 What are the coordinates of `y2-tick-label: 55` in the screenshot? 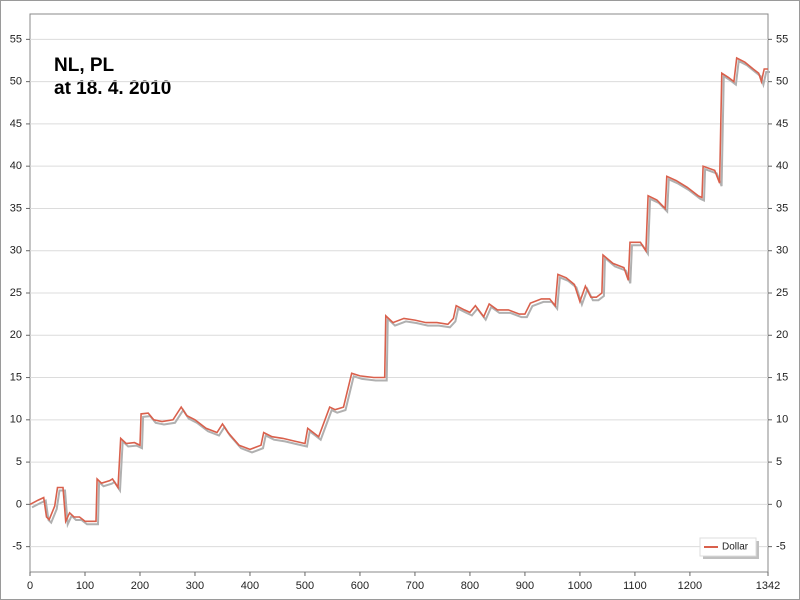 It's located at (782, 39).